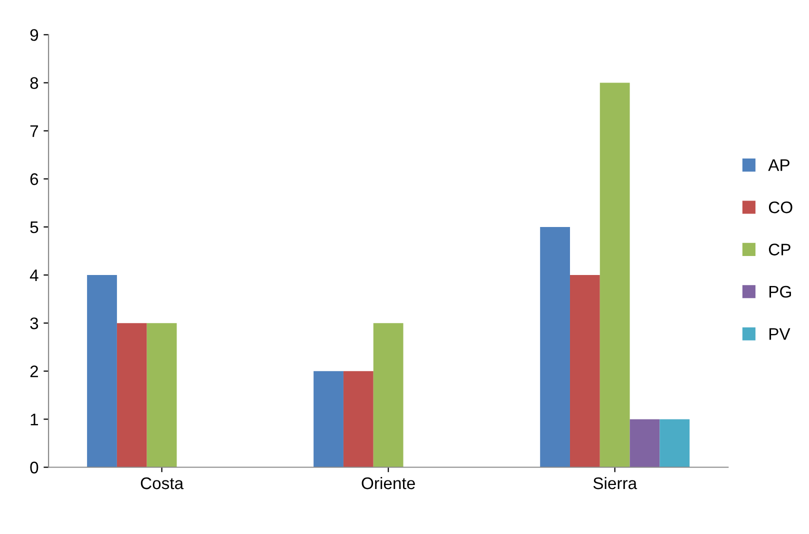  I want to click on legend-label: PG, so click(780, 292).